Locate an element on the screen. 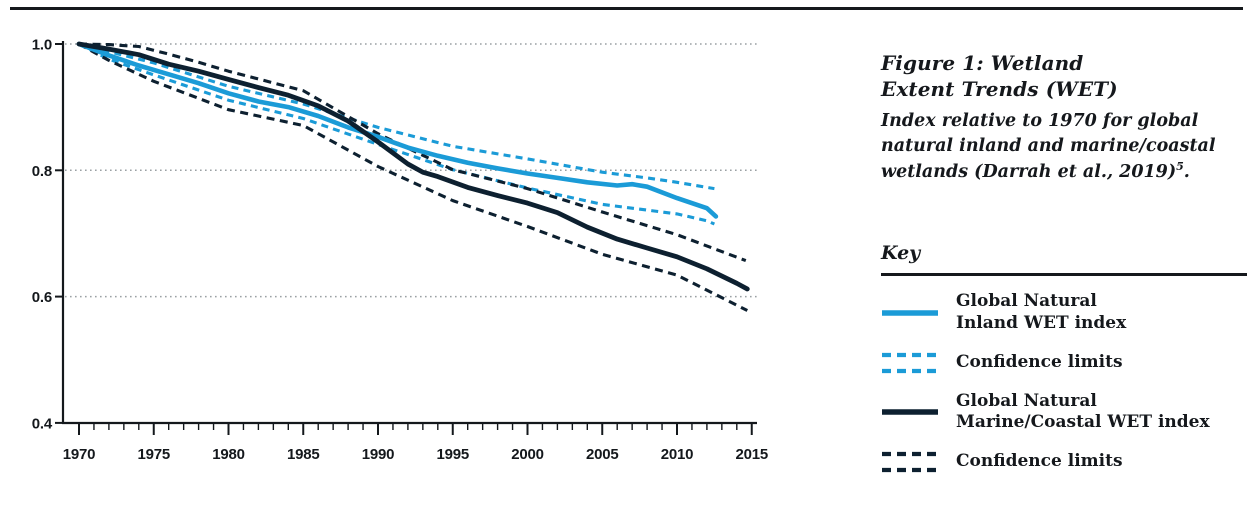 Image resolution: width=1250 pixels, height=508 pixels. top-divider-rule is located at coordinates (626, 8).